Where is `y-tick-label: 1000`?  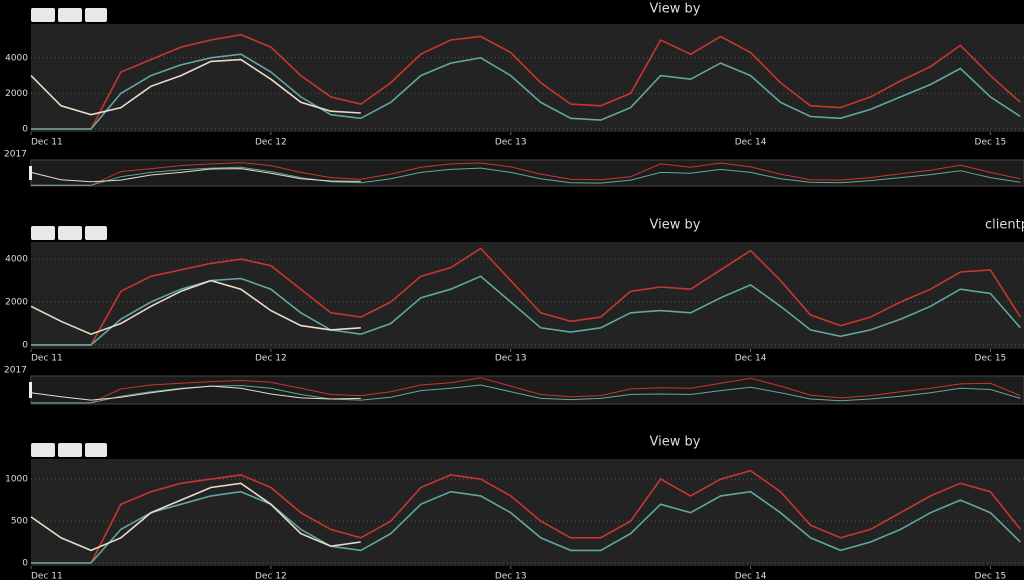
y-tick-label: 1000 is located at coordinates (16, 480).